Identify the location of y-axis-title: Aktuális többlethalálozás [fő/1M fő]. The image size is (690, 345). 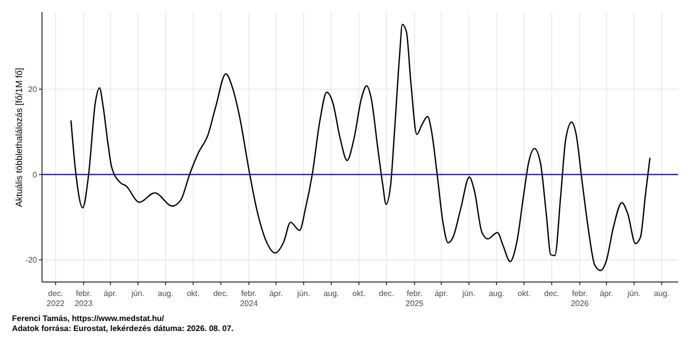
(19, 137).